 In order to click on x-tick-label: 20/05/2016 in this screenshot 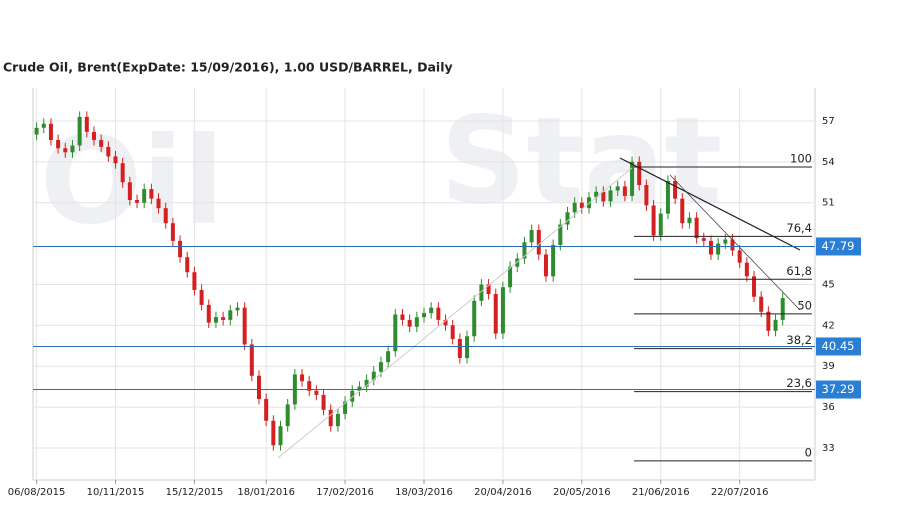, I will do `click(582, 492)`.